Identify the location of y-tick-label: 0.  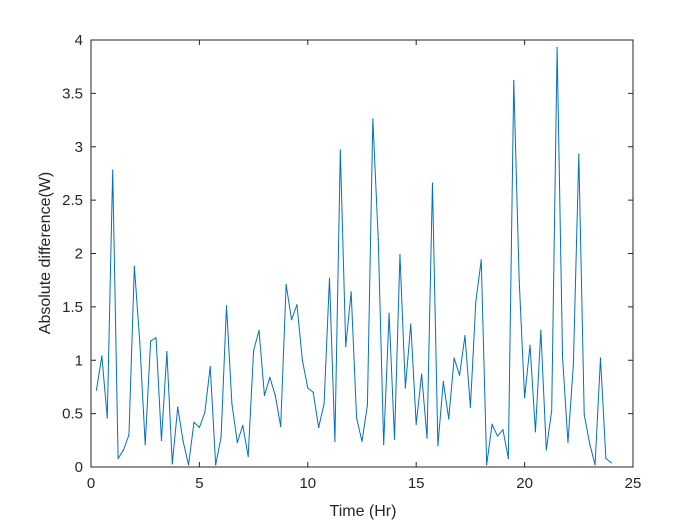
(79, 467).